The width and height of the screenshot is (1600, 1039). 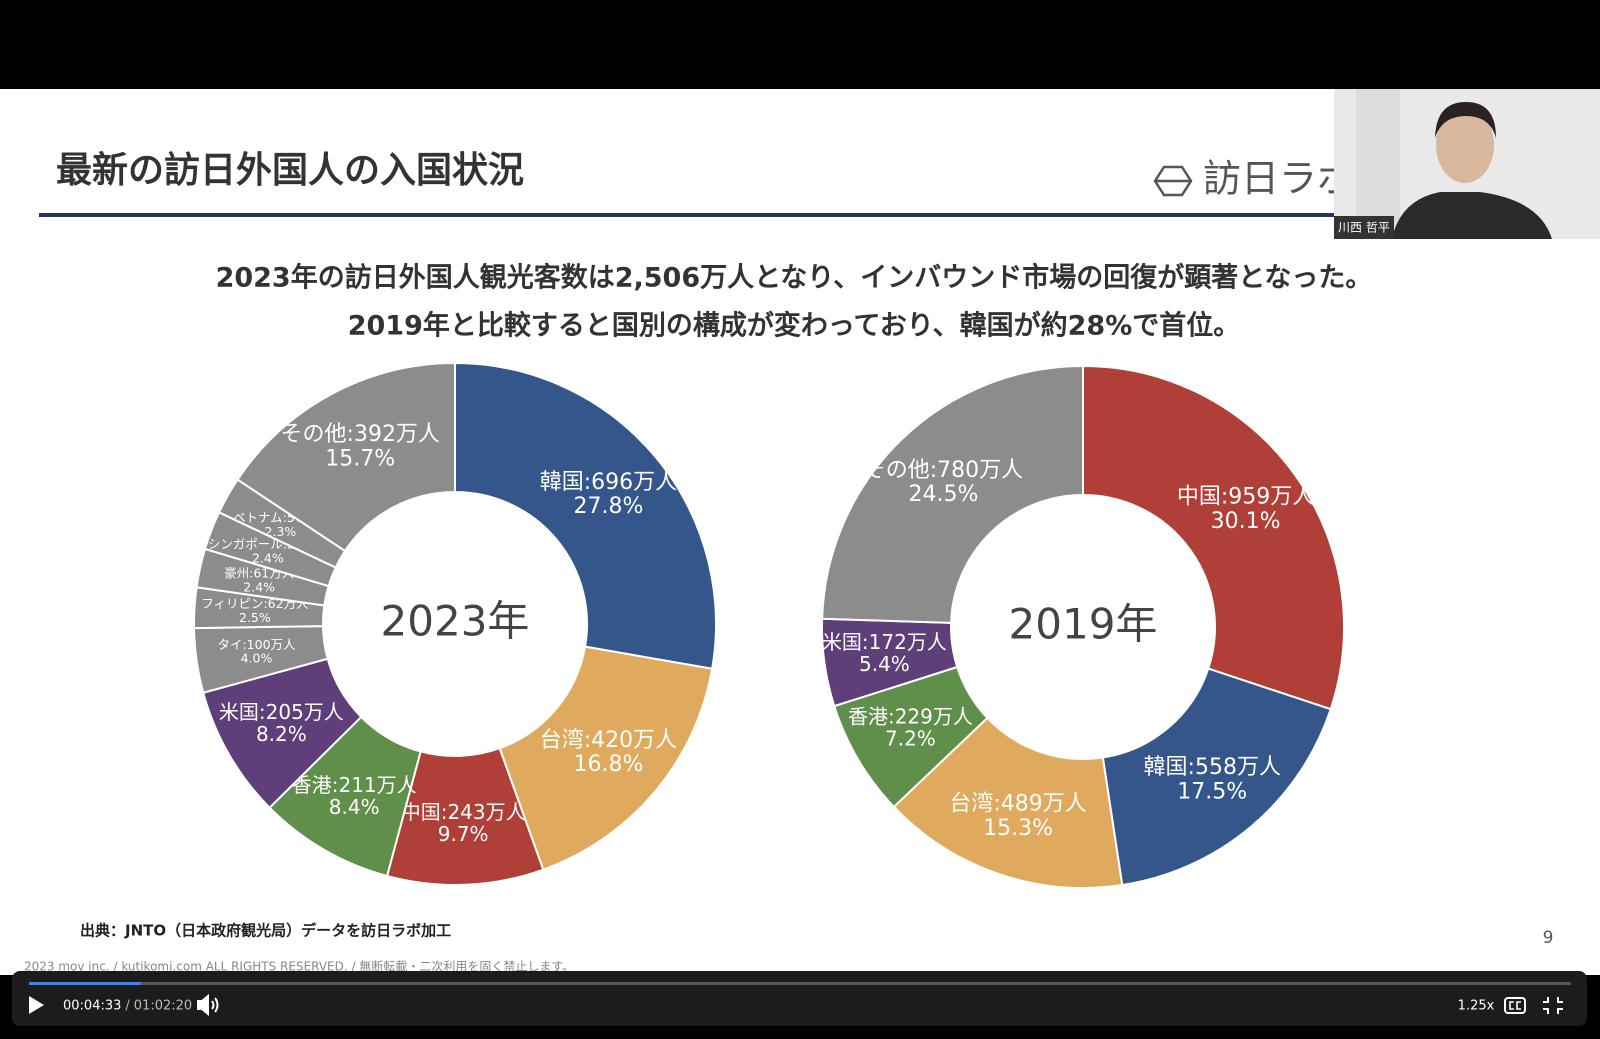 I want to click on slice-value: 4.0%, so click(x=257, y=658).